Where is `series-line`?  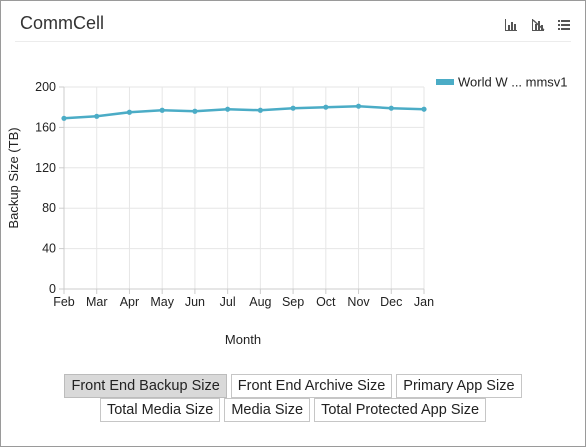
series-line is located at coordinates (244, 112).